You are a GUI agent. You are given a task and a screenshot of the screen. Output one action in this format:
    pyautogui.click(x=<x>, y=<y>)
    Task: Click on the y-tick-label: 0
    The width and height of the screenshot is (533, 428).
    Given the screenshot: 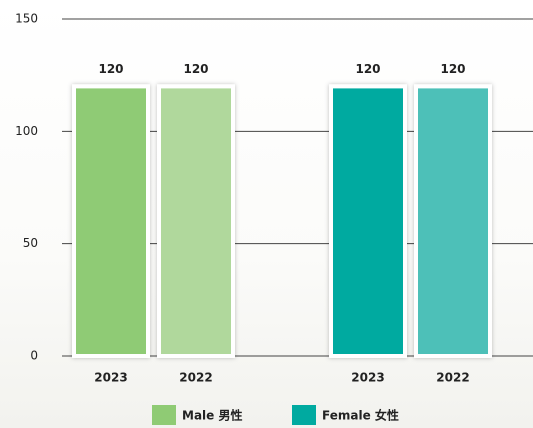 What is the action you would take?
    pyautogui.click(x=34, y=356)
    